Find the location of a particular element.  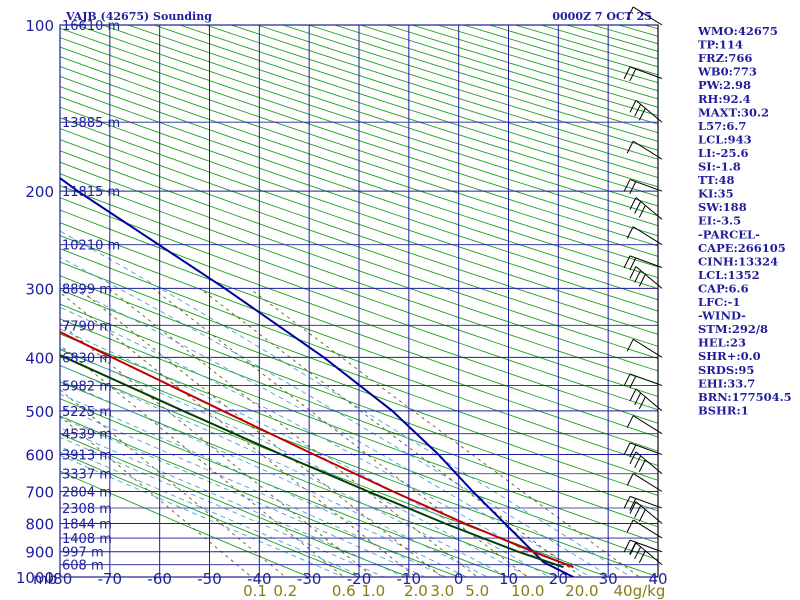

height-tick-label: 5982 m is located at coordinates (87, 387).